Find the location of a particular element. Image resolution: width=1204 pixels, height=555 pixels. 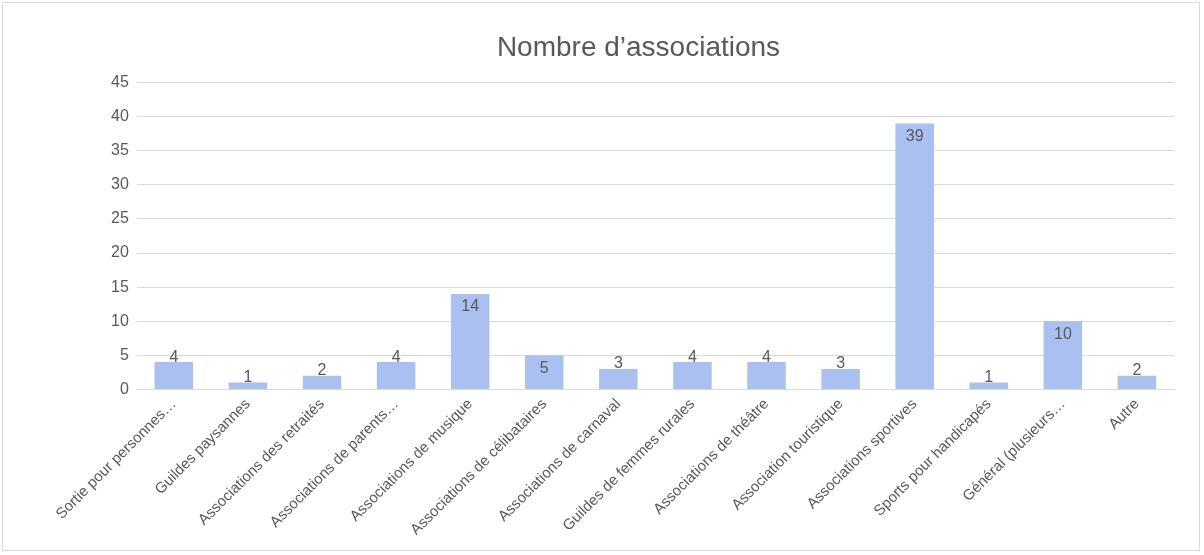

y-tick-label: 25 is located at coordinates (120, 218).